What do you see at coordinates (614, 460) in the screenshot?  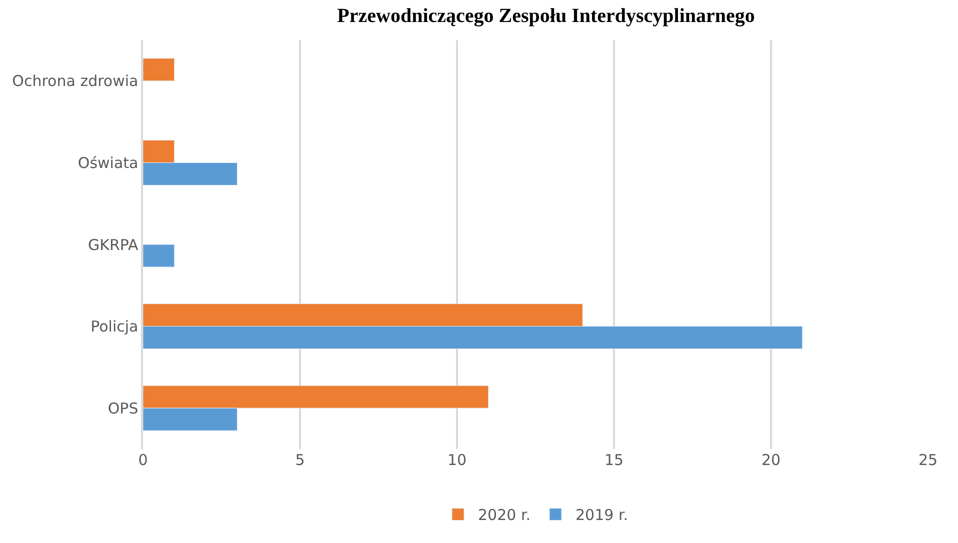 I see `x-tick-label: 15` at bounding box center [614, 460].